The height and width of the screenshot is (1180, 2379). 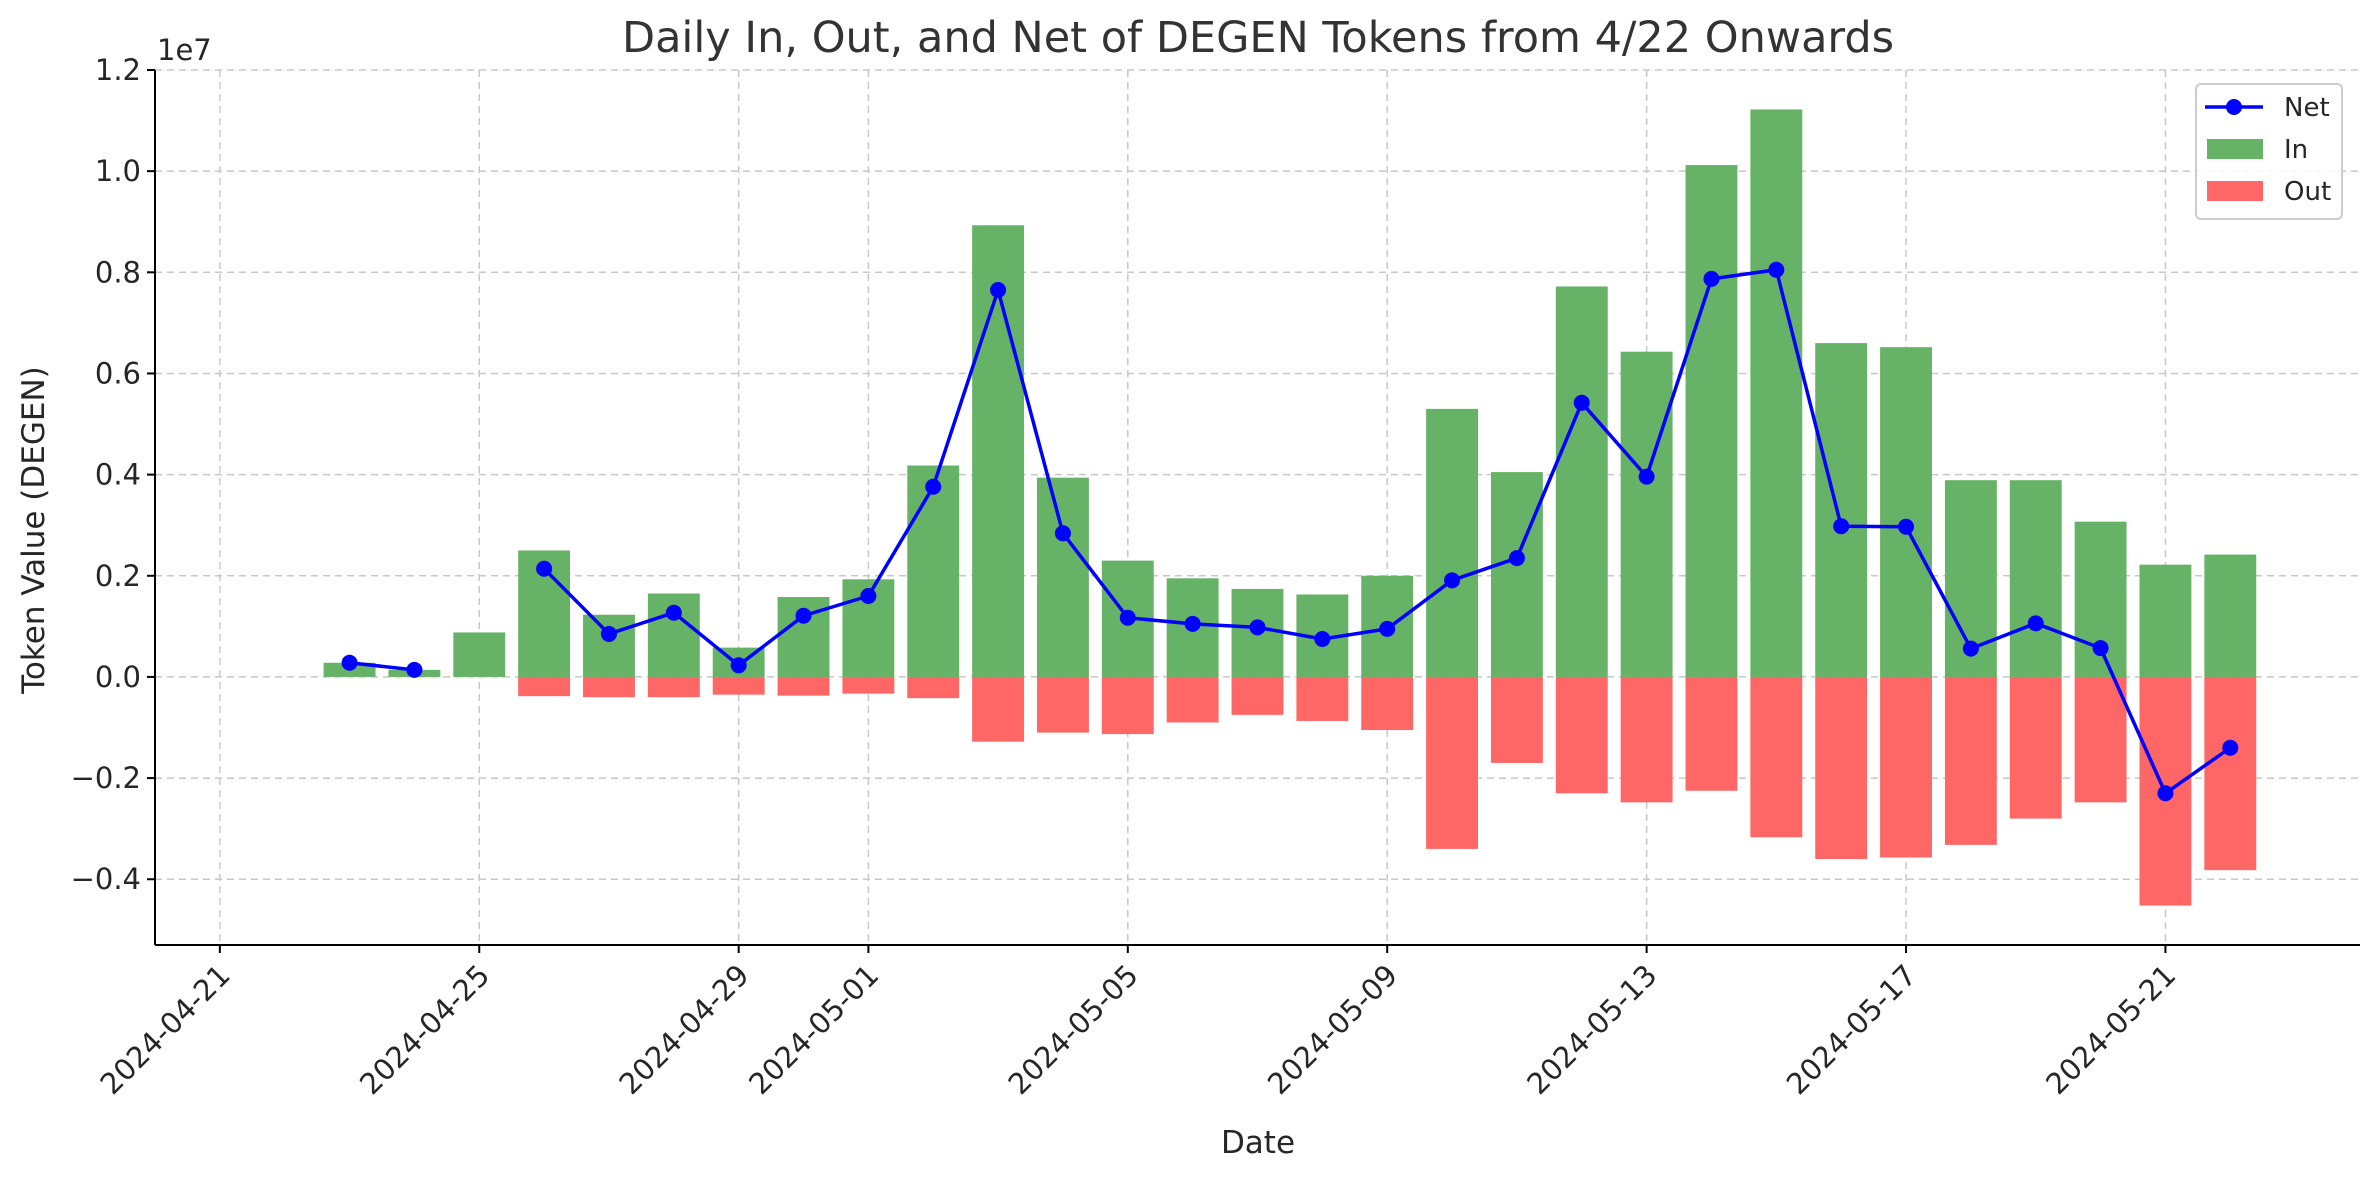 I want to click on x-tick-label: 2024-04-25, so click(x=424, y=1029).